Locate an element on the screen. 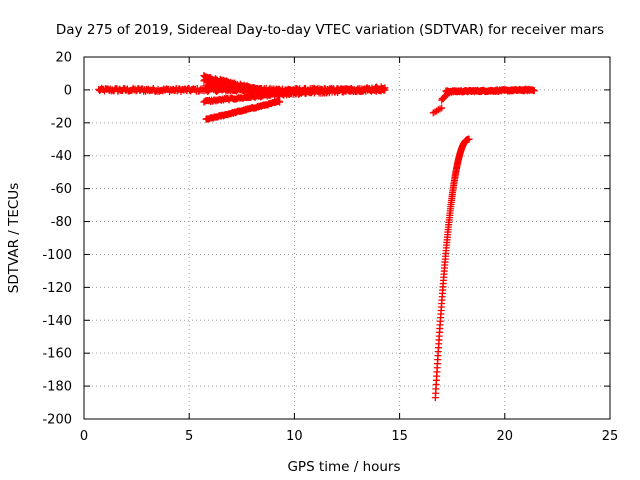  y-tick-label: -180 is located at coordinates (57, 387).